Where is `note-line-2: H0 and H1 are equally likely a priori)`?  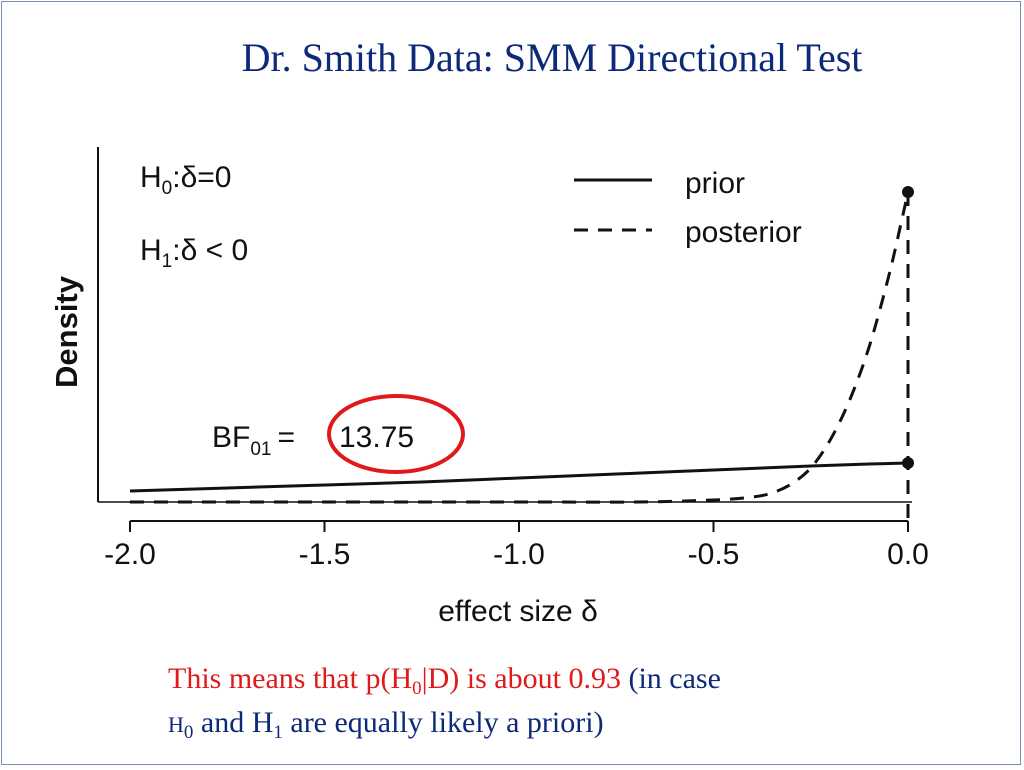 note-line-2: H0 and H1 are equally likely a priori) is located at coordinates (386, 724).